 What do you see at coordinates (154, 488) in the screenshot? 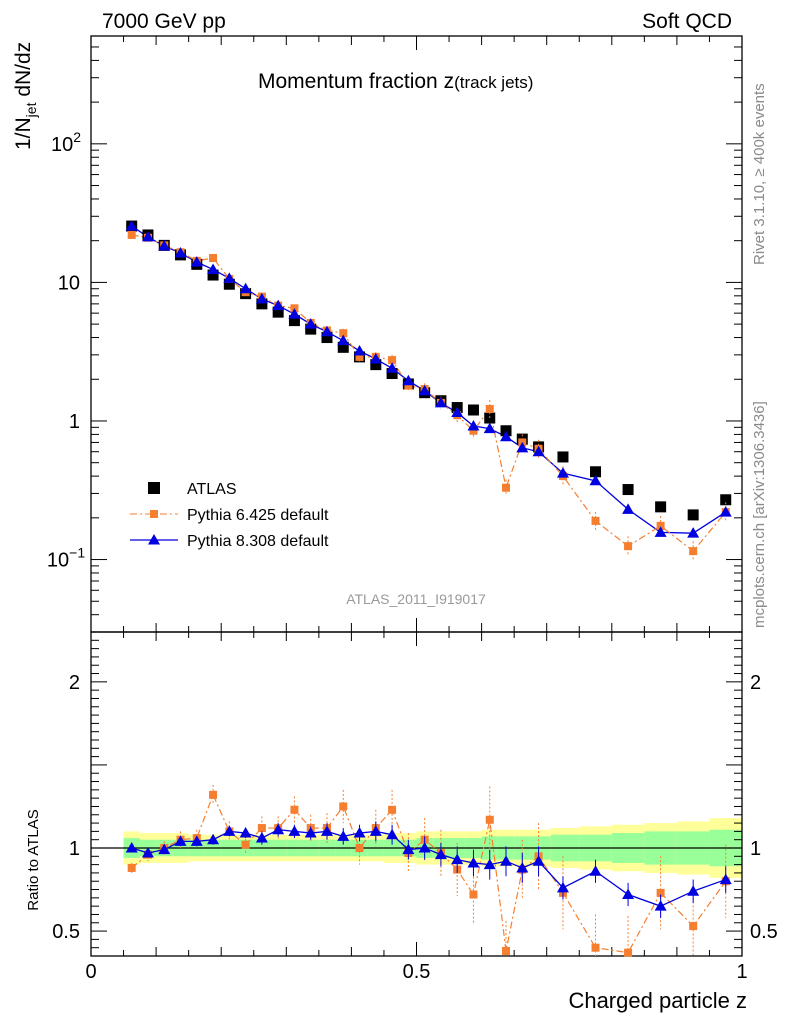
I see `legend-atlas-marker` at bounding box center [154, 488].